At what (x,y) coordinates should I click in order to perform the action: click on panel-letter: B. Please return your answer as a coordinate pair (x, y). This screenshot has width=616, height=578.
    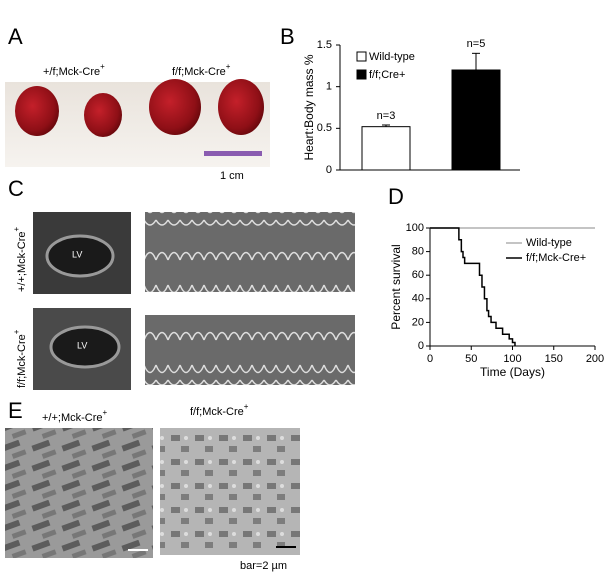
    Looking at the image, I should click on (287, 36).